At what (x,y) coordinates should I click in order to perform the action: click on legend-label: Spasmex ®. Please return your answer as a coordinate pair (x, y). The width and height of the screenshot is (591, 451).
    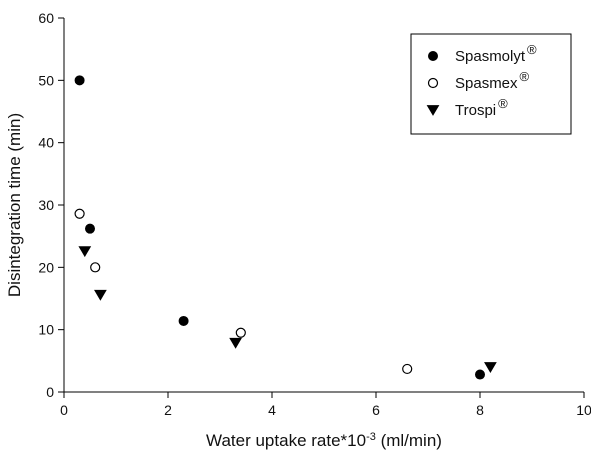
    Looking at the image, I should click on (492, 81).